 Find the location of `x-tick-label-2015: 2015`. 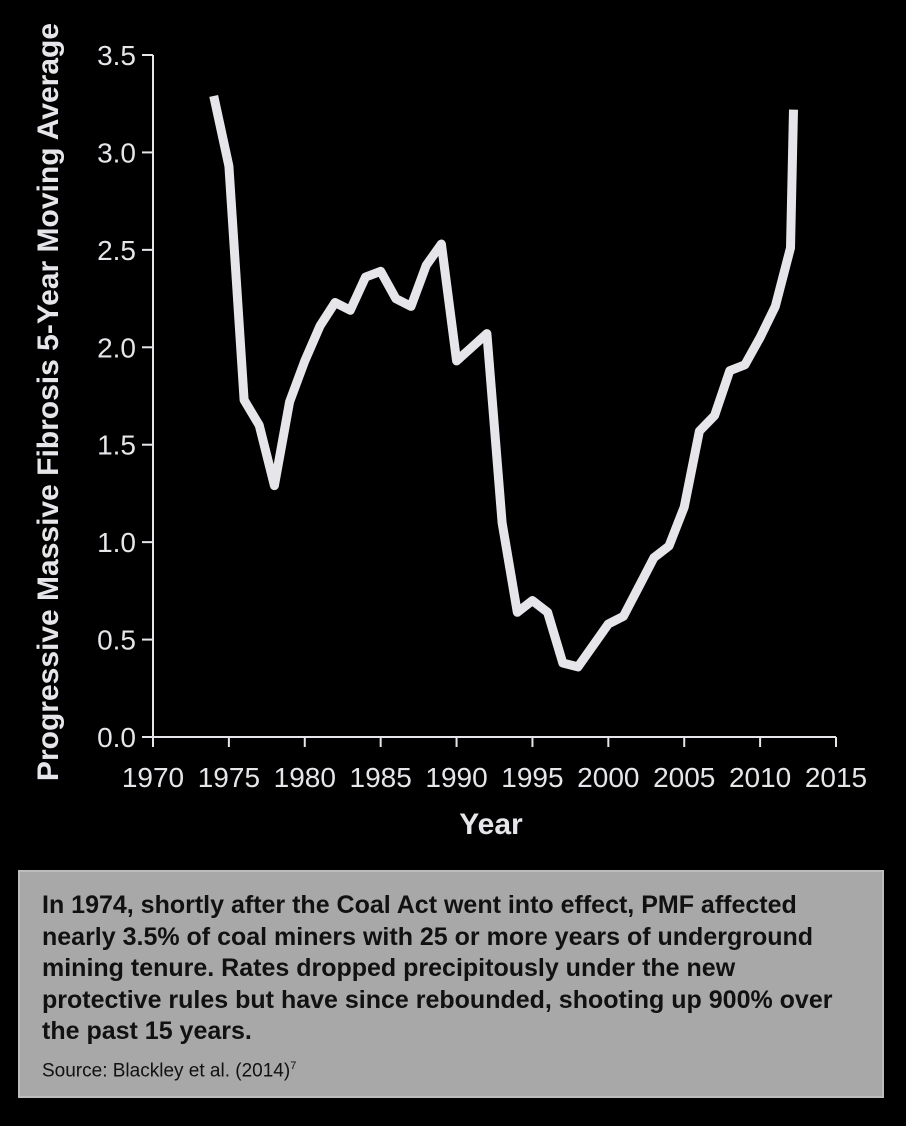

x-tick-label-2015: 2015 is located at coordinates (836, 777).